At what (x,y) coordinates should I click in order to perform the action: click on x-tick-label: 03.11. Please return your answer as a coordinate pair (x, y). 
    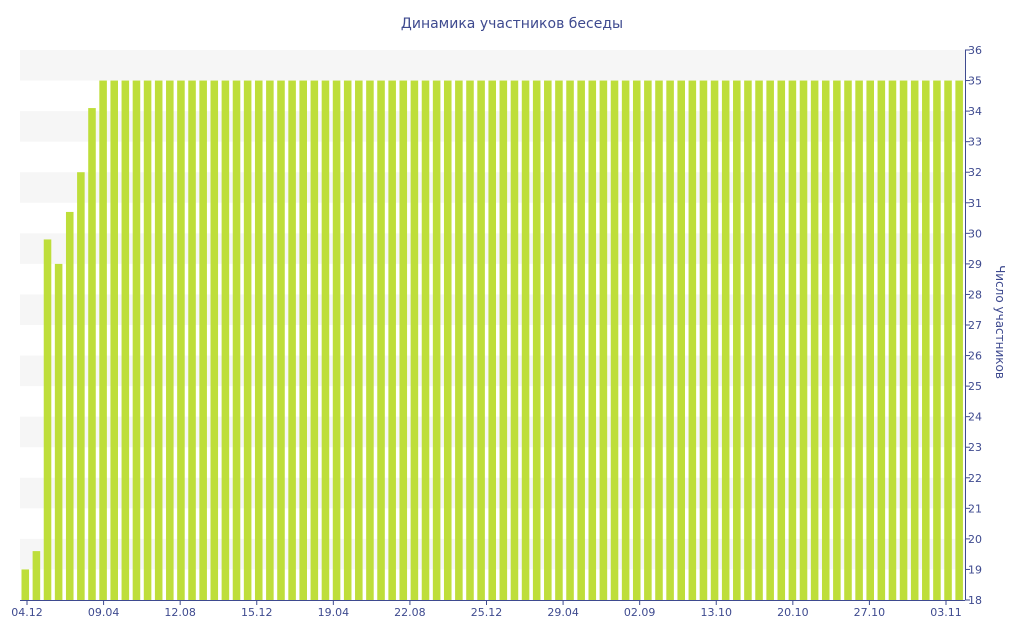
    Looking at the image, I should click on (946, 612).